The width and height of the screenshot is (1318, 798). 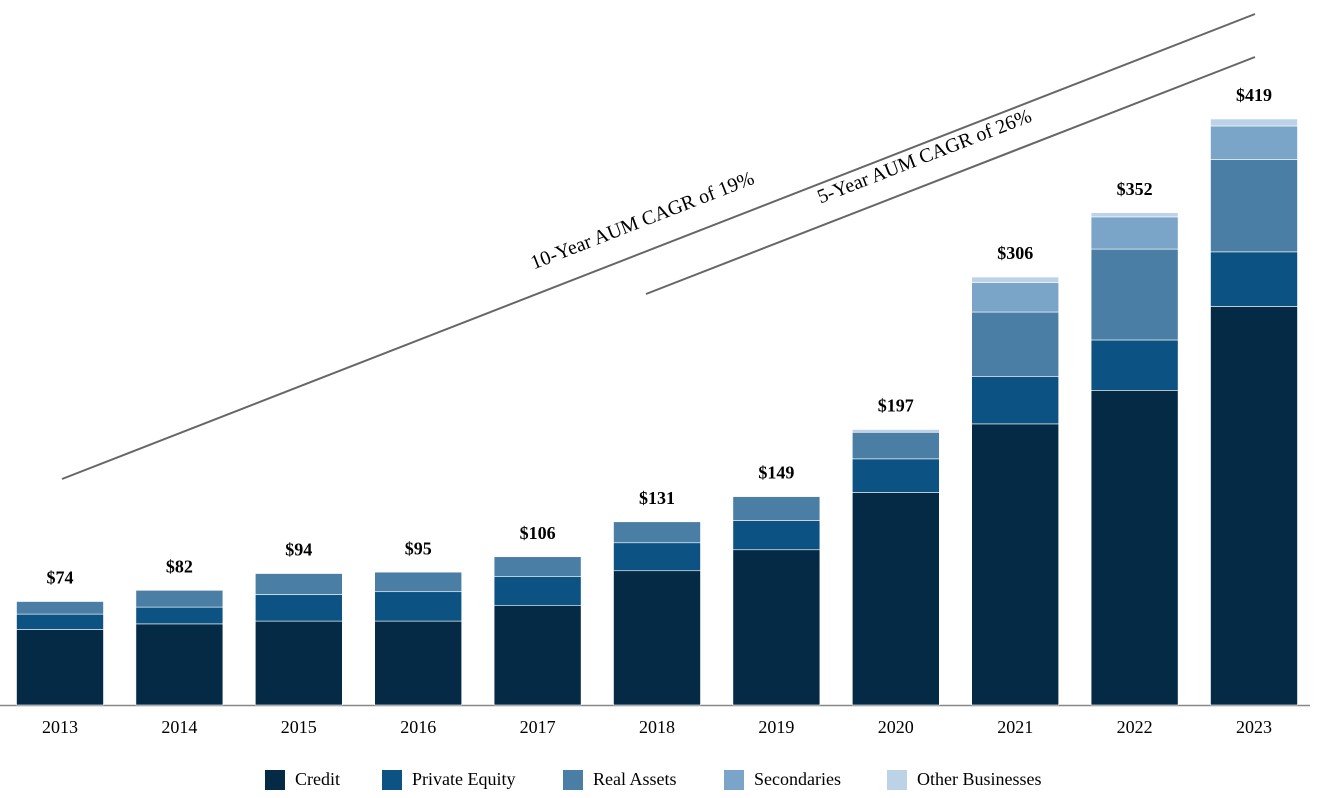 What do you see at coordinates (418, 727) in the screenshot?
I see `x-tick-label: 2016` at bounding box center [418, 727].